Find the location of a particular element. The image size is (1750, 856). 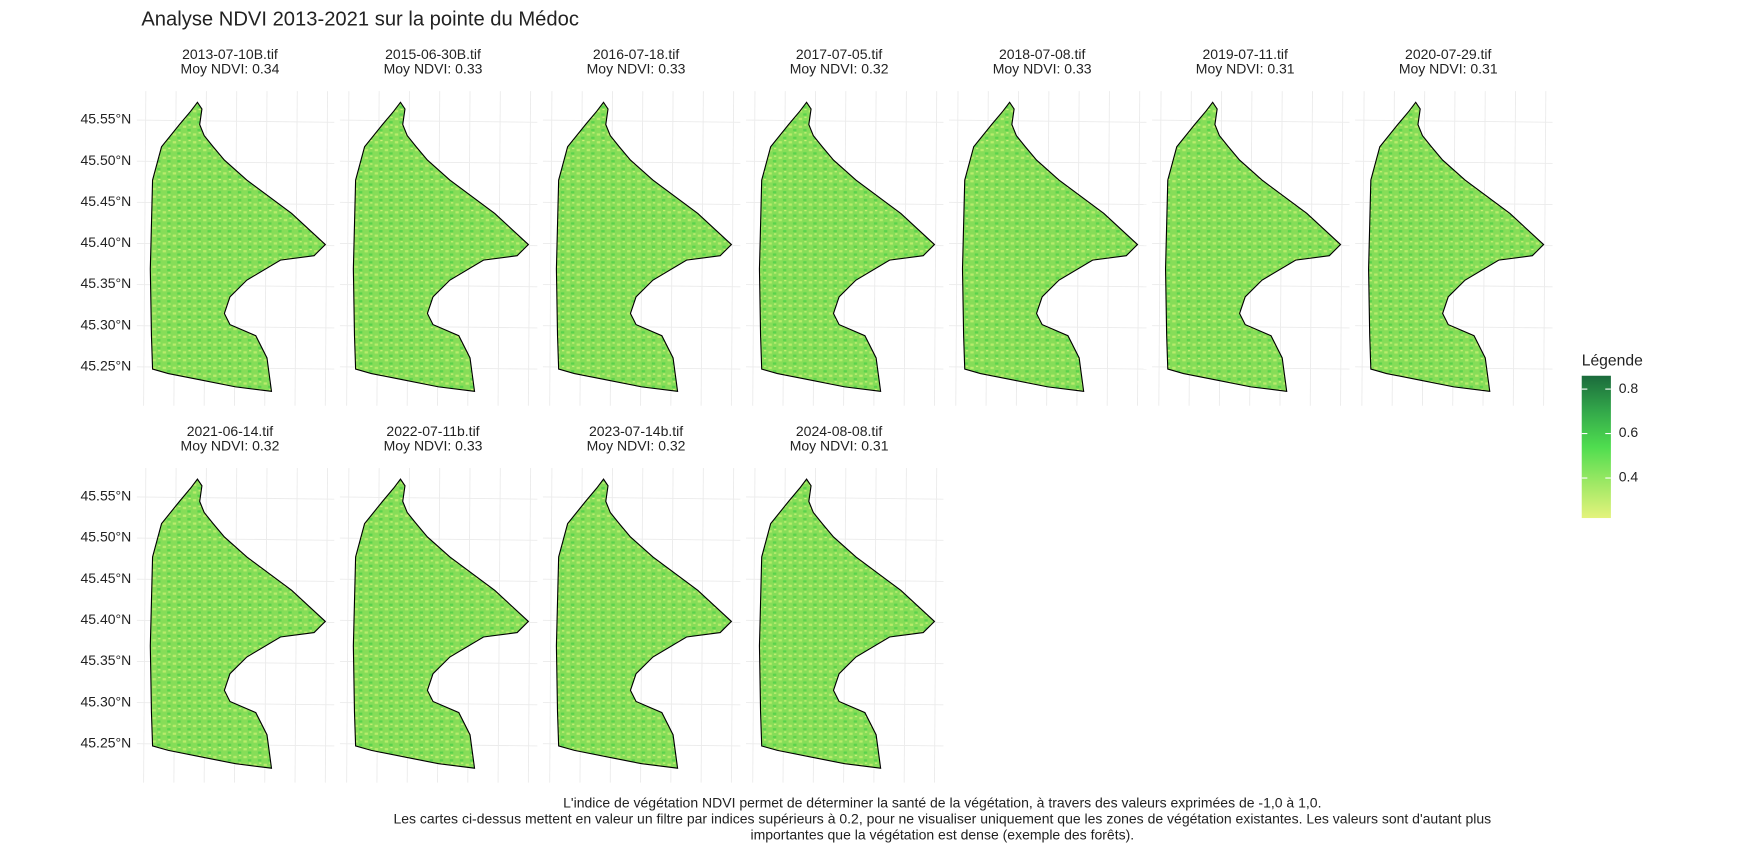

panel-file: 2021-06-14.tif is located at coordinates (230, 431).